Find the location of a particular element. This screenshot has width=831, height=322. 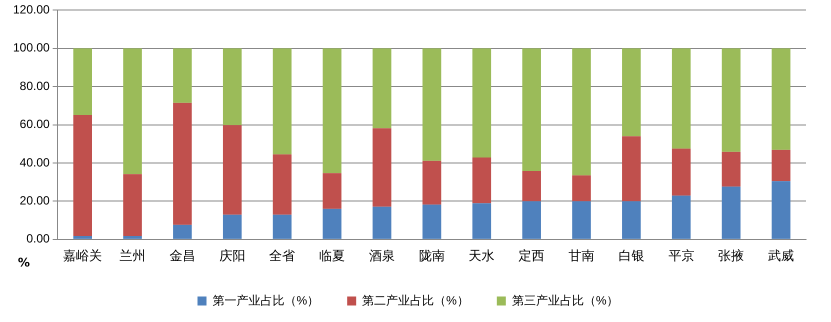

x-tick-label: 嘉峪关 is located at coordinates (82, 255).